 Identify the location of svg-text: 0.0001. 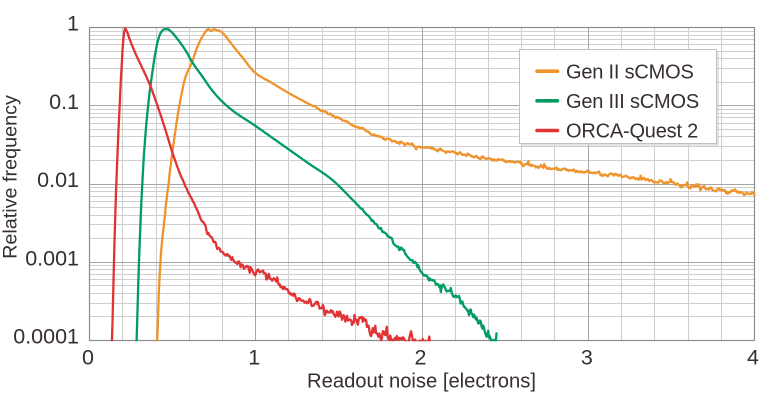
(46, 337).